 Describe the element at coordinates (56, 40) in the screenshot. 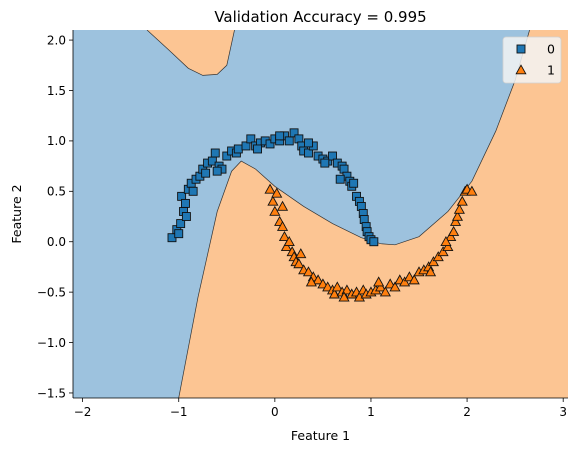

I see `y-tick-label: 2.0` at that location.